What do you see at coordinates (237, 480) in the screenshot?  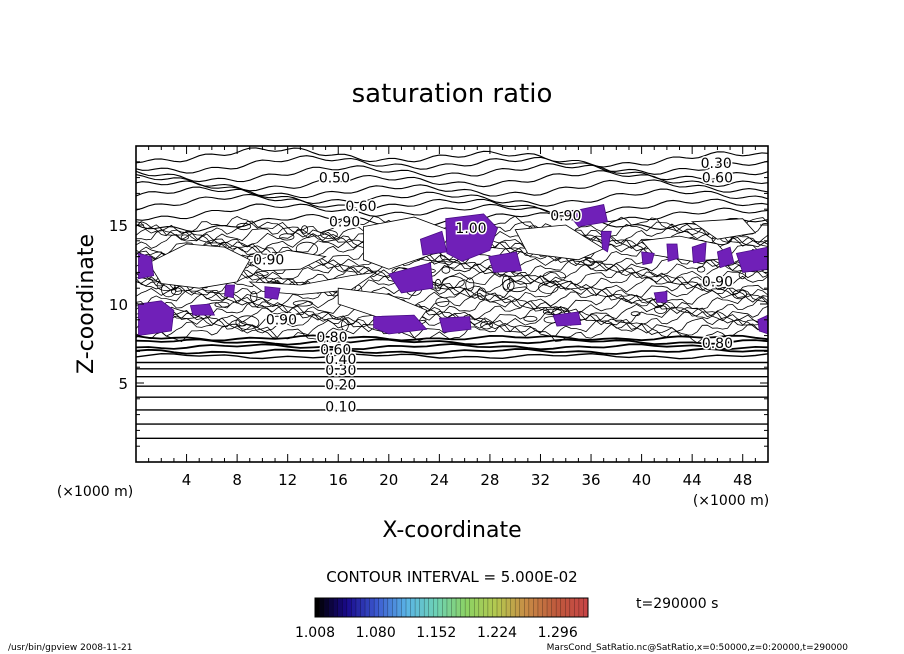 I see `x-tick-label: 8` at bounding box center [237, 480].